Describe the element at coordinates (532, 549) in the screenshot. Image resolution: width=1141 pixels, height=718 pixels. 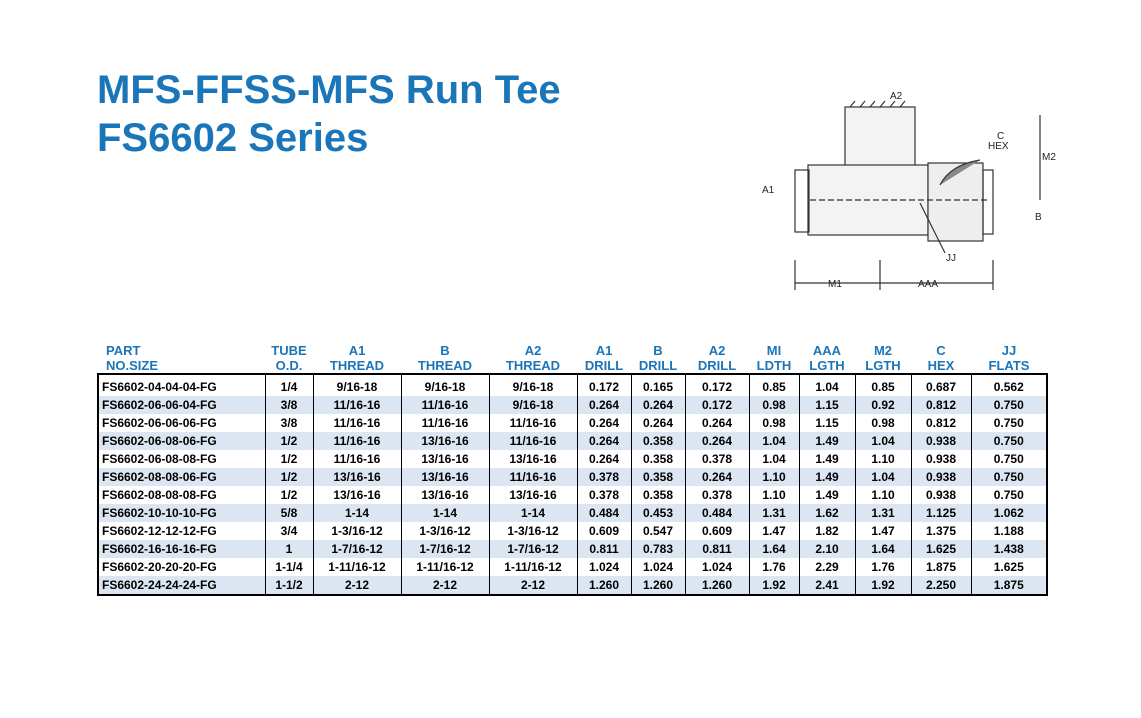
I see `table-cell: 1-7/16-12` at that location.